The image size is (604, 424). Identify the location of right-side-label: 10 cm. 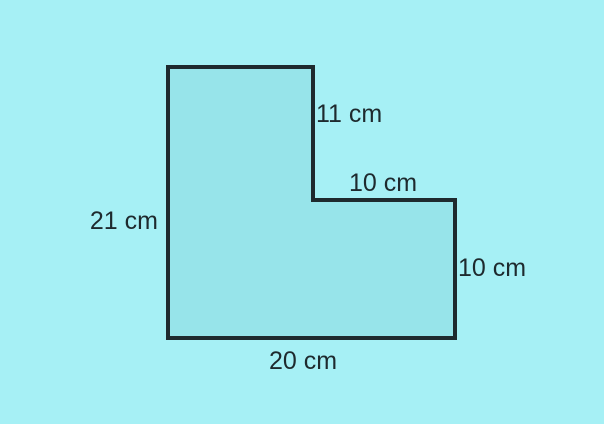
(492, 268).